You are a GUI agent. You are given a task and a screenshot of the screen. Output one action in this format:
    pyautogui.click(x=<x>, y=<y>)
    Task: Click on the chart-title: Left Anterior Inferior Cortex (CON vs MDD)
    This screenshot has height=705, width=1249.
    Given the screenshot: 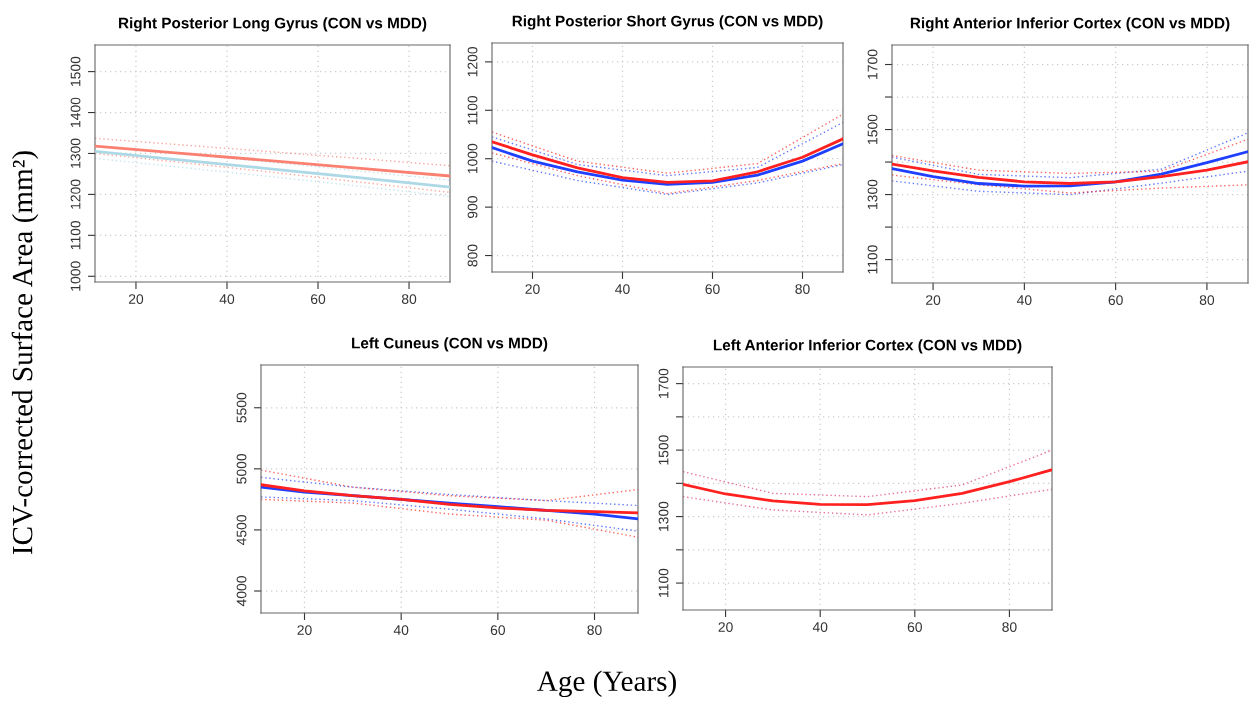 What is the action you would take?
    pyautogui.click(x=867, y=346)
    